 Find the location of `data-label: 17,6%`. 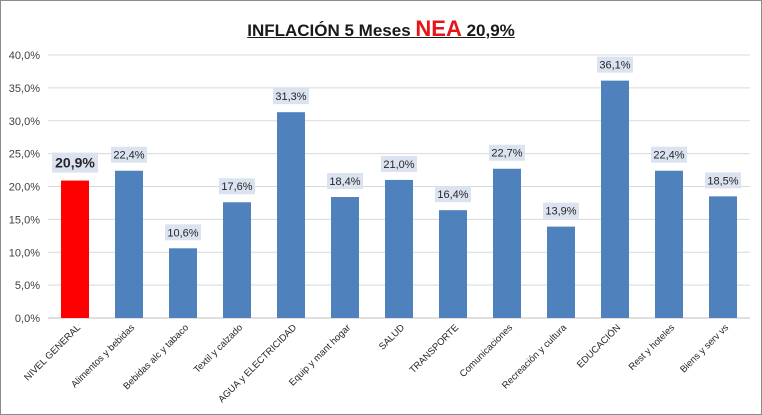

data-label: 17,6% is located at coordinates (236, 187).